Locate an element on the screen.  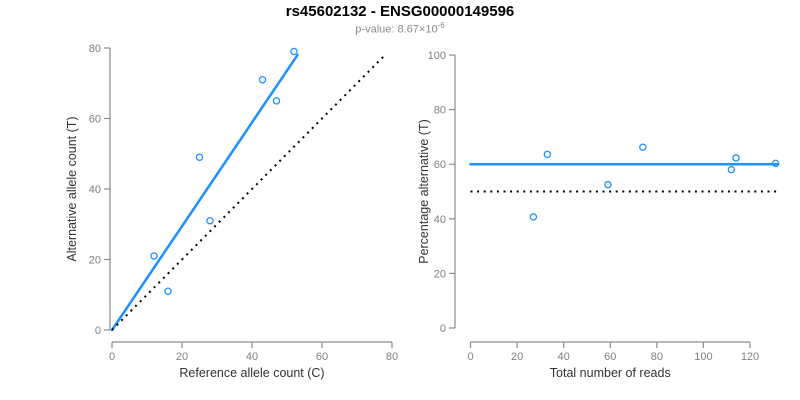
y-tick-label: 100 is located at coordinates (437, 56).